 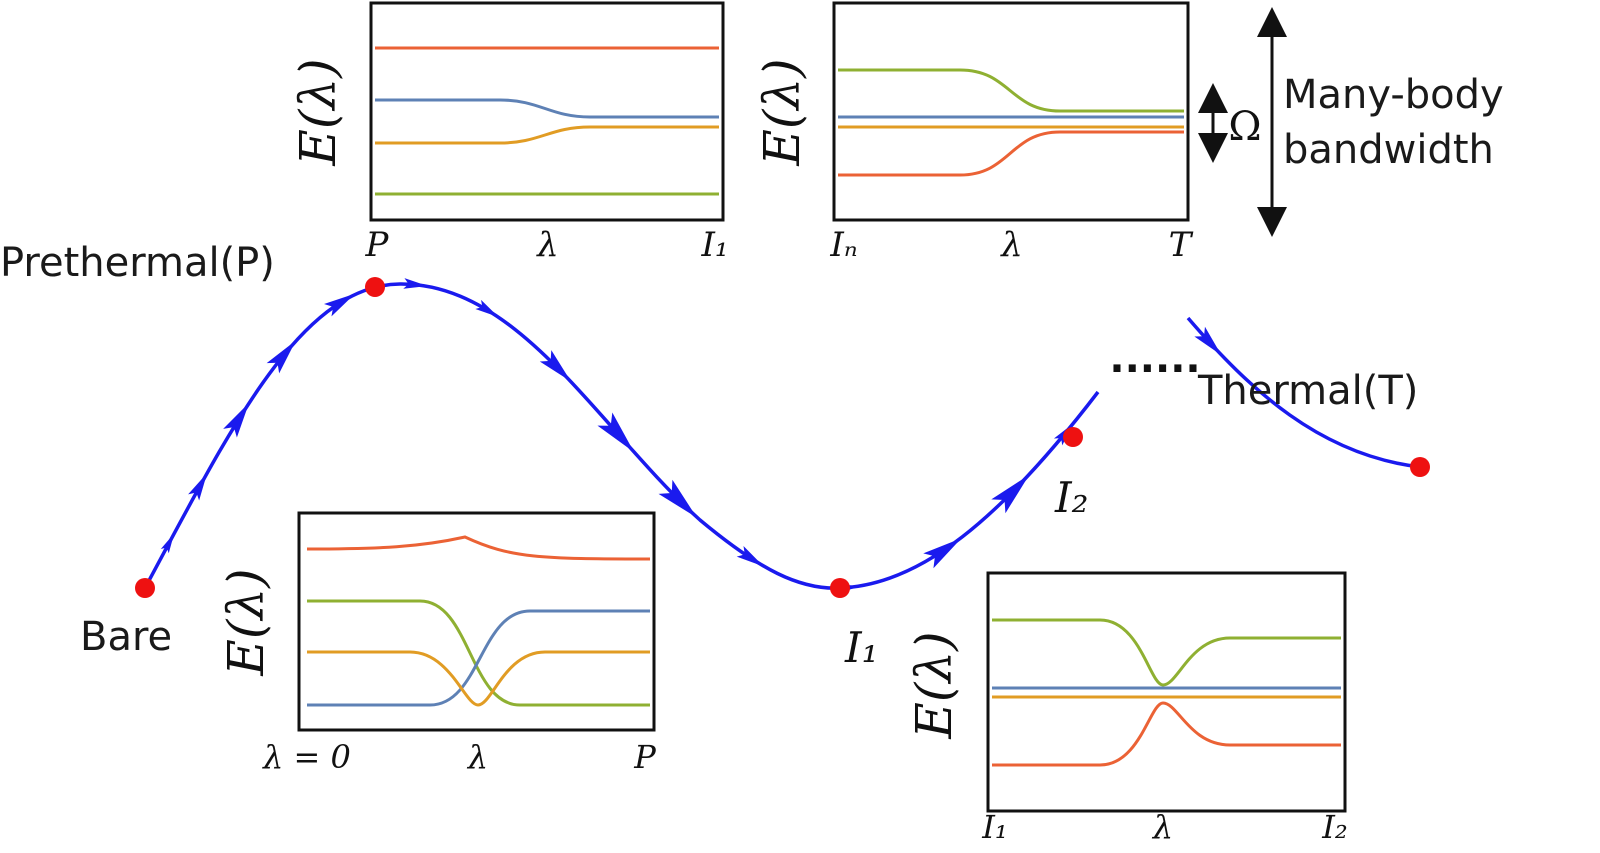 What do you see at coordinates (843, 245) in the screenshot?
I see `x-label: Iₙ` at bounding box center [843, 245].